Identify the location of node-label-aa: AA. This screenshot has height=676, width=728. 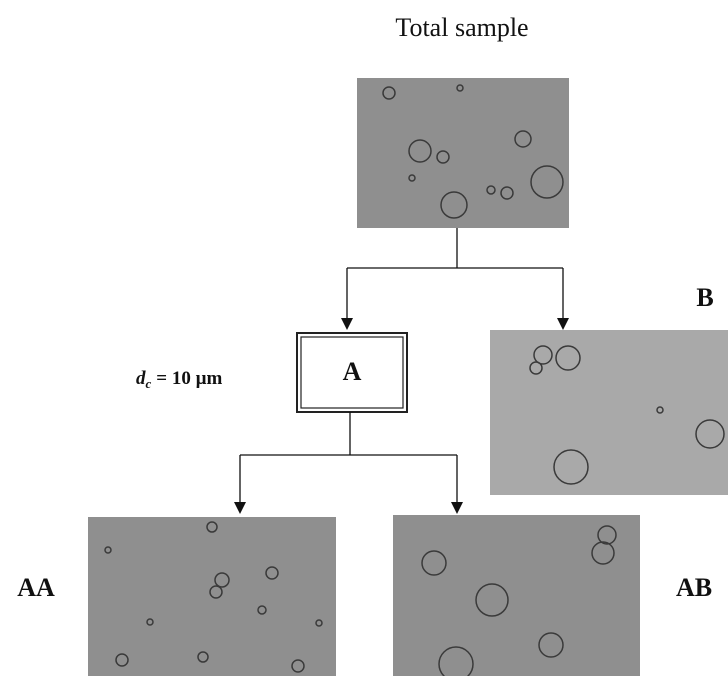
(36, 587).